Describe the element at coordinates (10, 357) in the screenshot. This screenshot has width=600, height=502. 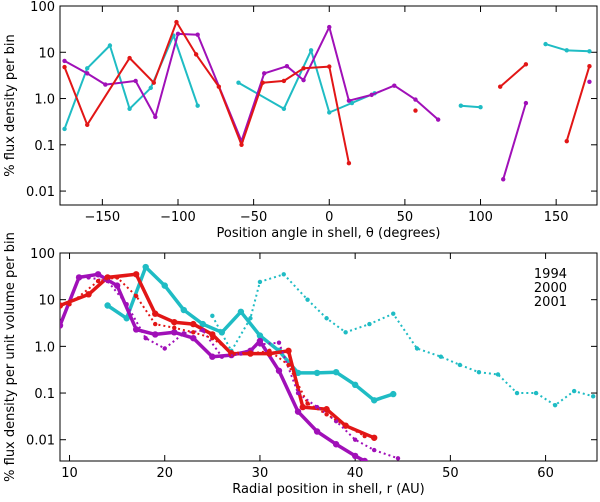
I see `y-axis-label: % flux density per unit volume per bin` at that location.